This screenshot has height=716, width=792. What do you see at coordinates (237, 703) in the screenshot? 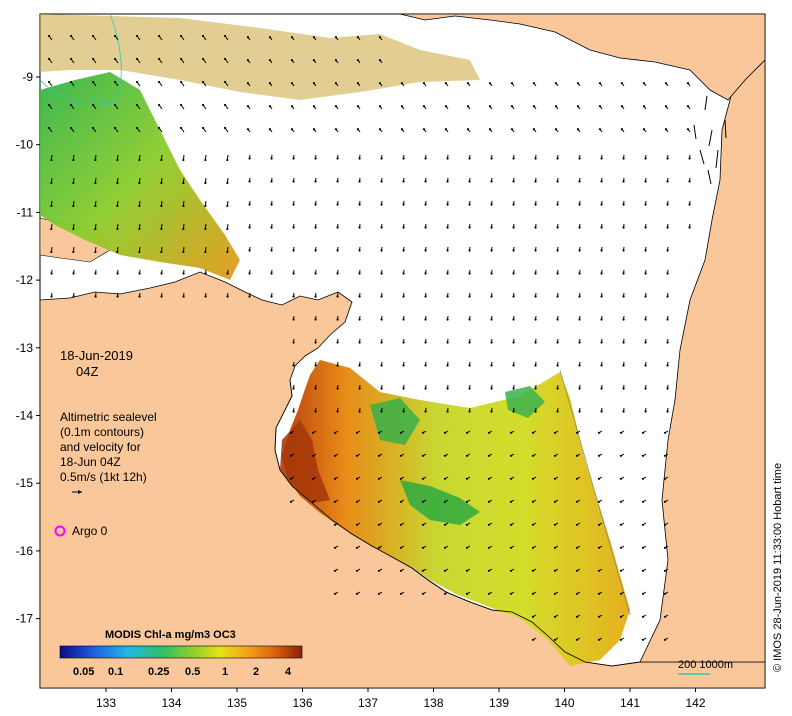
I see `lon-tick-label: 135` at bounding box center [237, 703].